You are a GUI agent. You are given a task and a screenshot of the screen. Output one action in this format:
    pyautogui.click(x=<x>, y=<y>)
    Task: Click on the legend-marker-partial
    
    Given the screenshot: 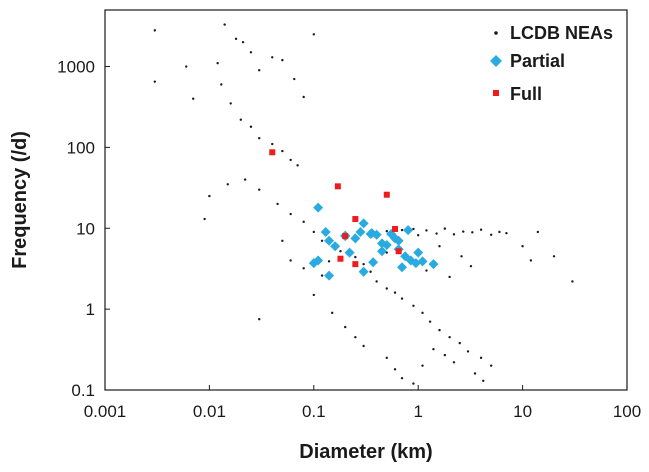 What is the action you would take?
    pyautogui.click(x=496, y=61)
    